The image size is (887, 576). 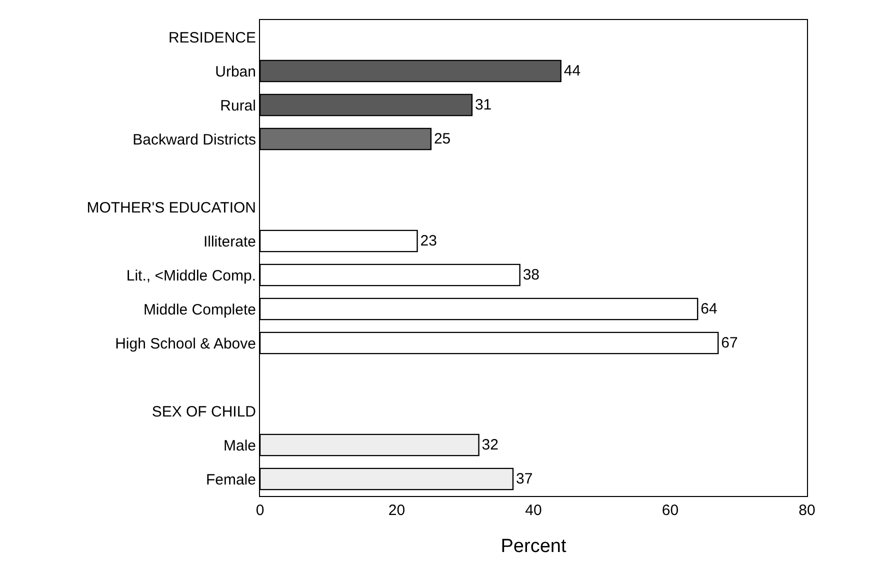 What do you see at coordinates (442, 139) in the screenshot?
I see `data-label: 25` at bounding box center [442, 139].